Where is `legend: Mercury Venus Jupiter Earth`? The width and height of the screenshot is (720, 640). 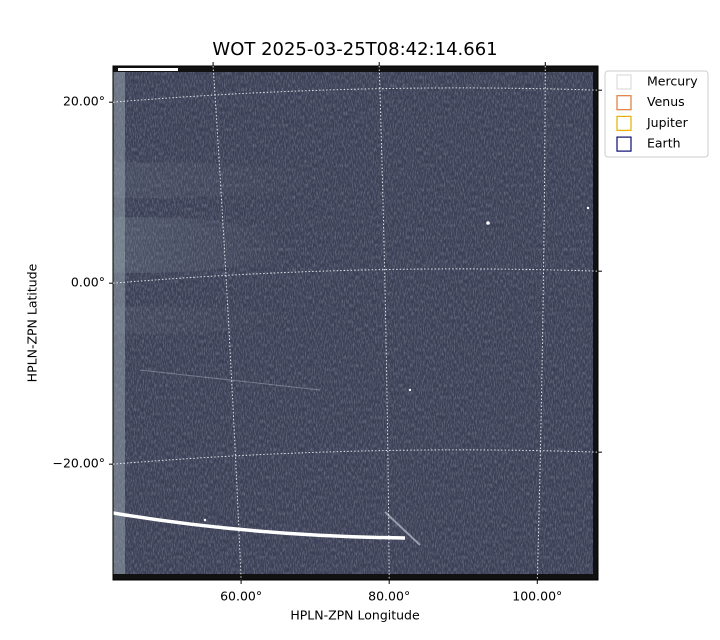
legend: Mercury Venus Jupiter Earth is located at coordinates (656, 114).